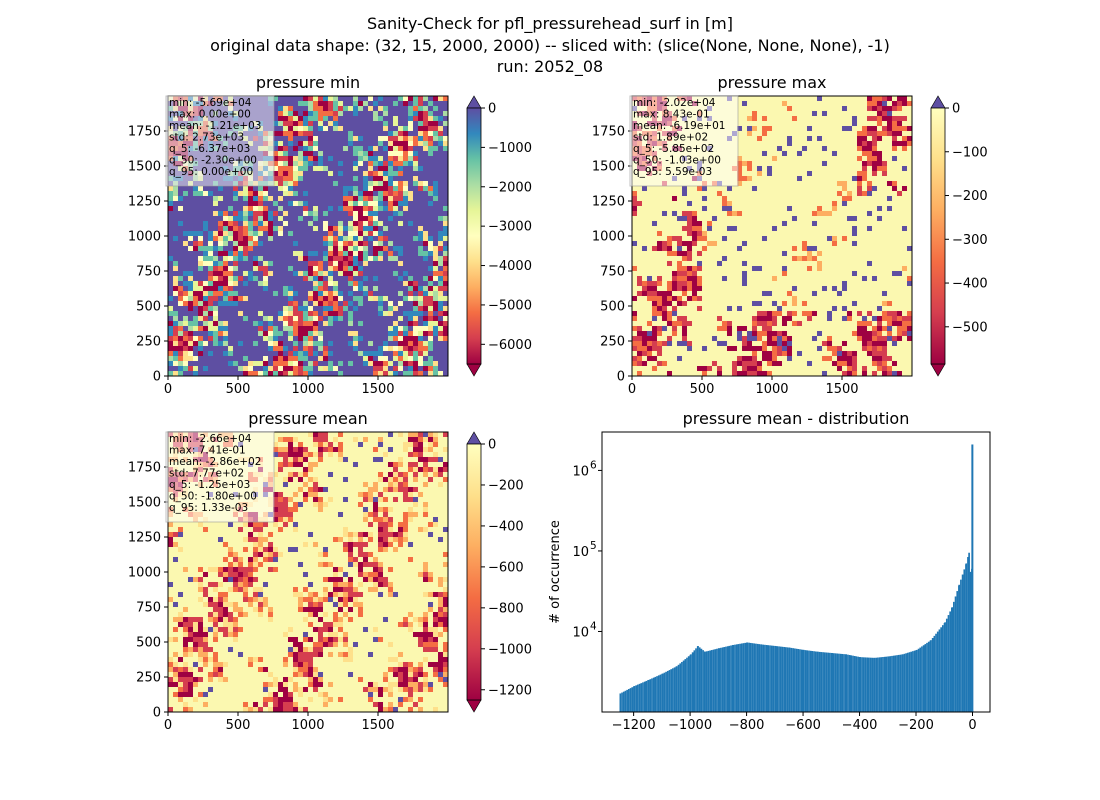  What do you see at coordinates (474, 572) in the screenshot?
I see `colorbar-gradient` at bounding box center [474, 572].